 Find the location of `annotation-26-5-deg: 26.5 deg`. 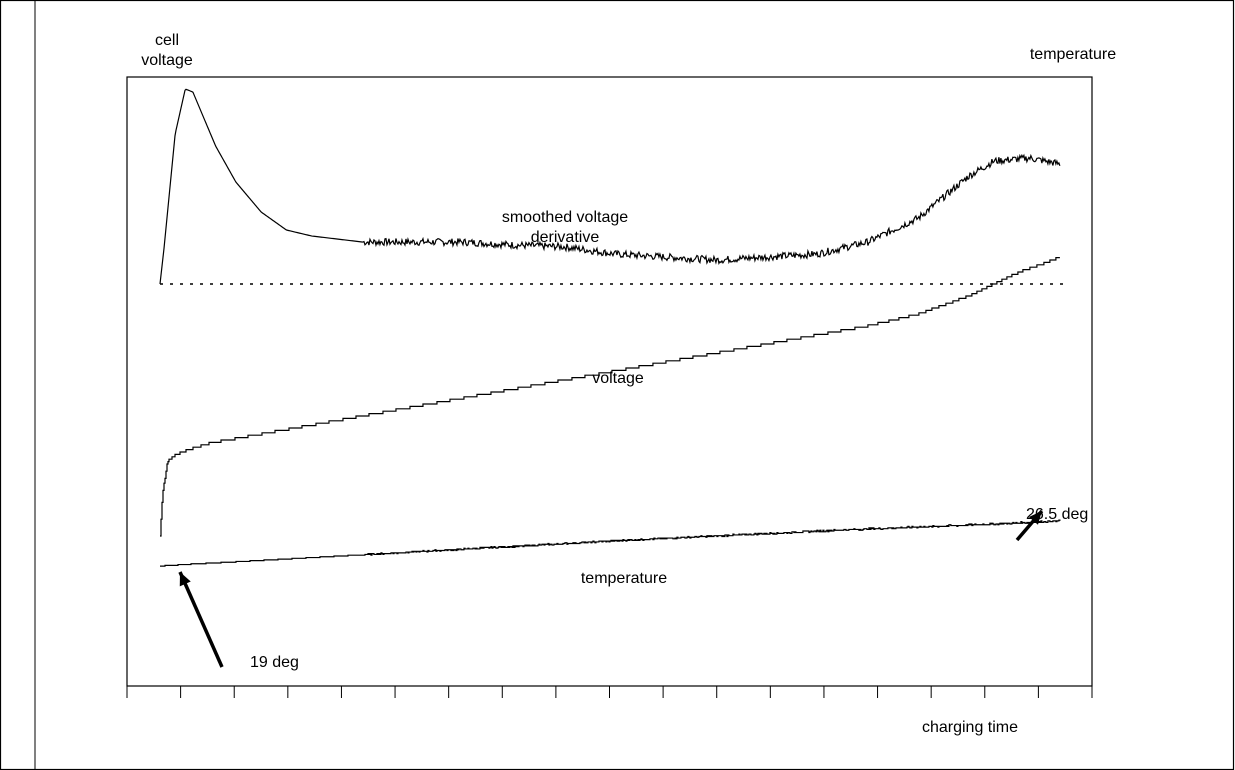

annotation-26-5-deg: 26.5 deg is located at coordinates (1057, 514).